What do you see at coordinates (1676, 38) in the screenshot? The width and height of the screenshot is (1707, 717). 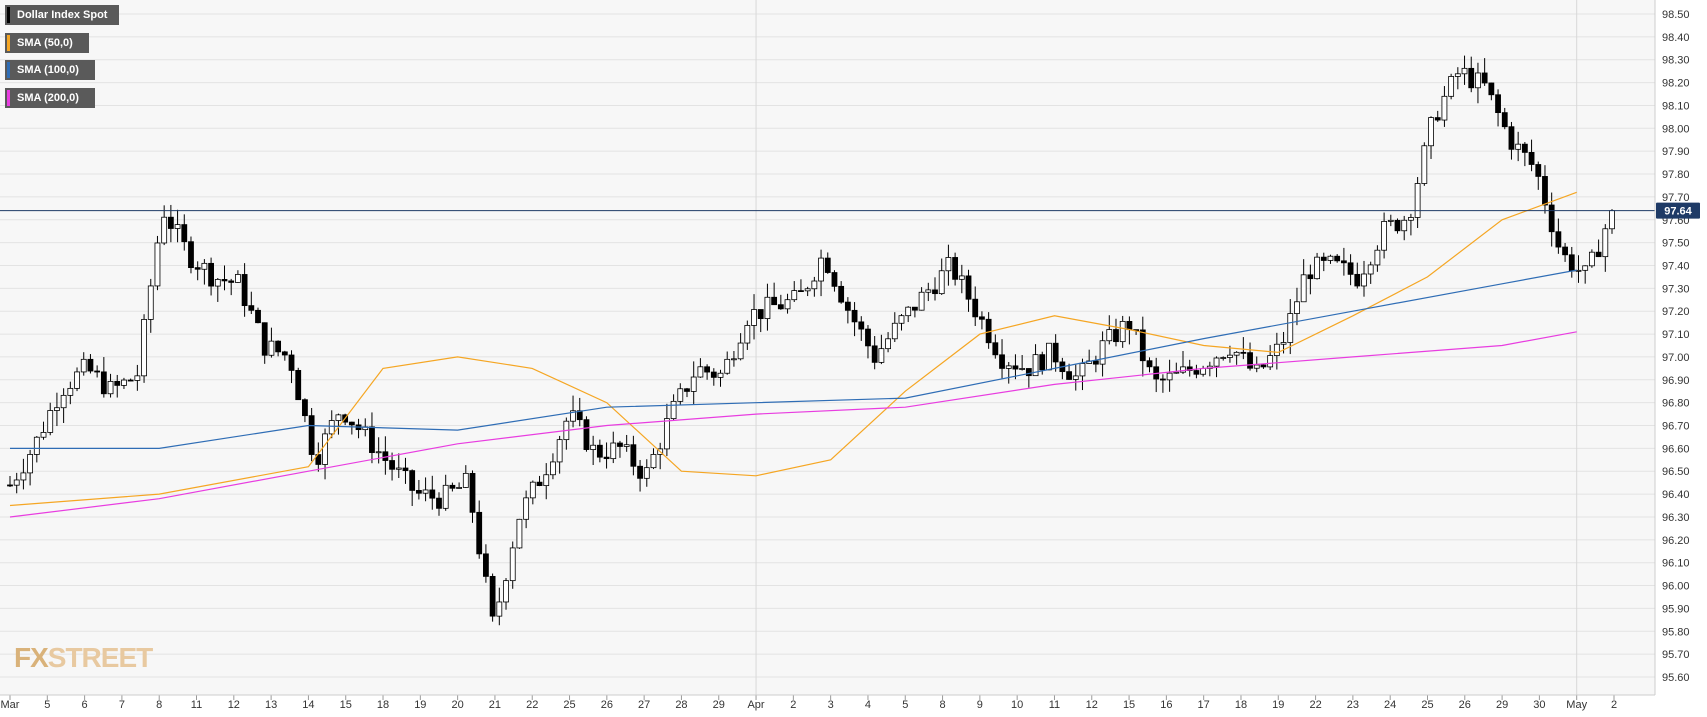 I see `y-tick-label: 98.40` at bounding box center [1676, 38].